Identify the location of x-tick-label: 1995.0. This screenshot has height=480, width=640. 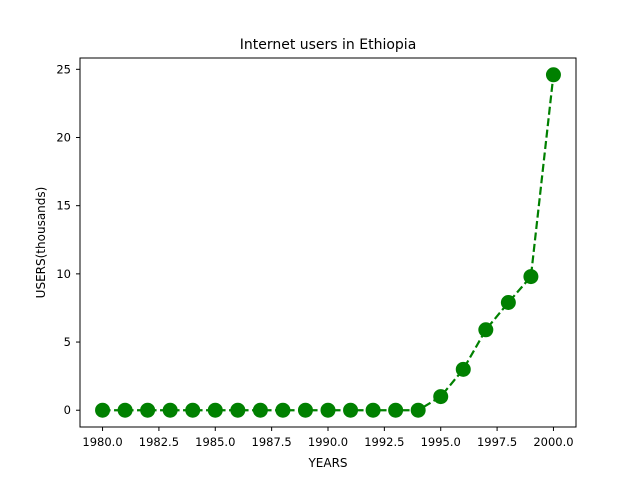
(441, 442).